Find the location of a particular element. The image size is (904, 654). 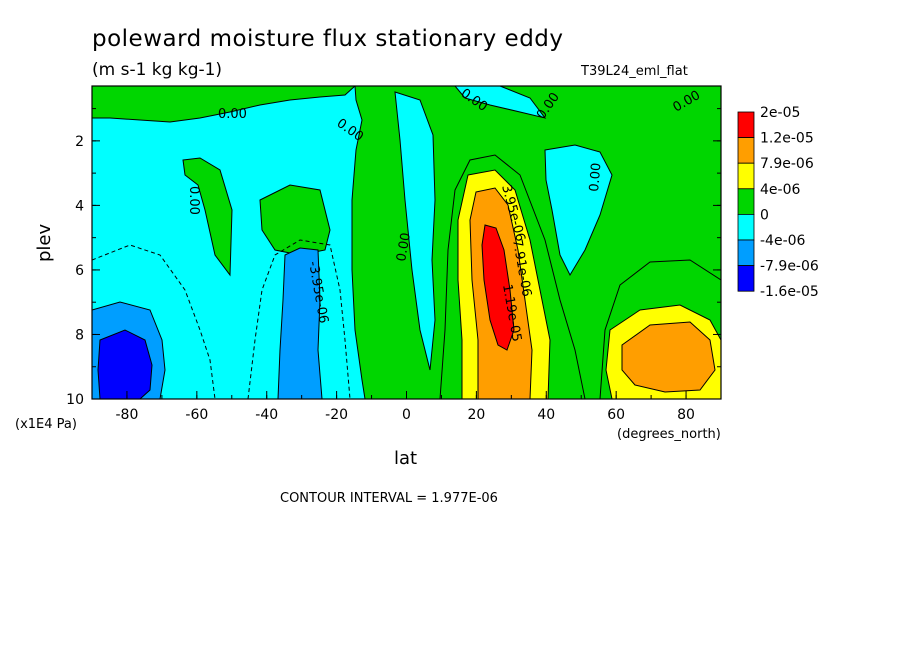

x-axis-units: (degrees_north) is located at coordinates (669, 434).